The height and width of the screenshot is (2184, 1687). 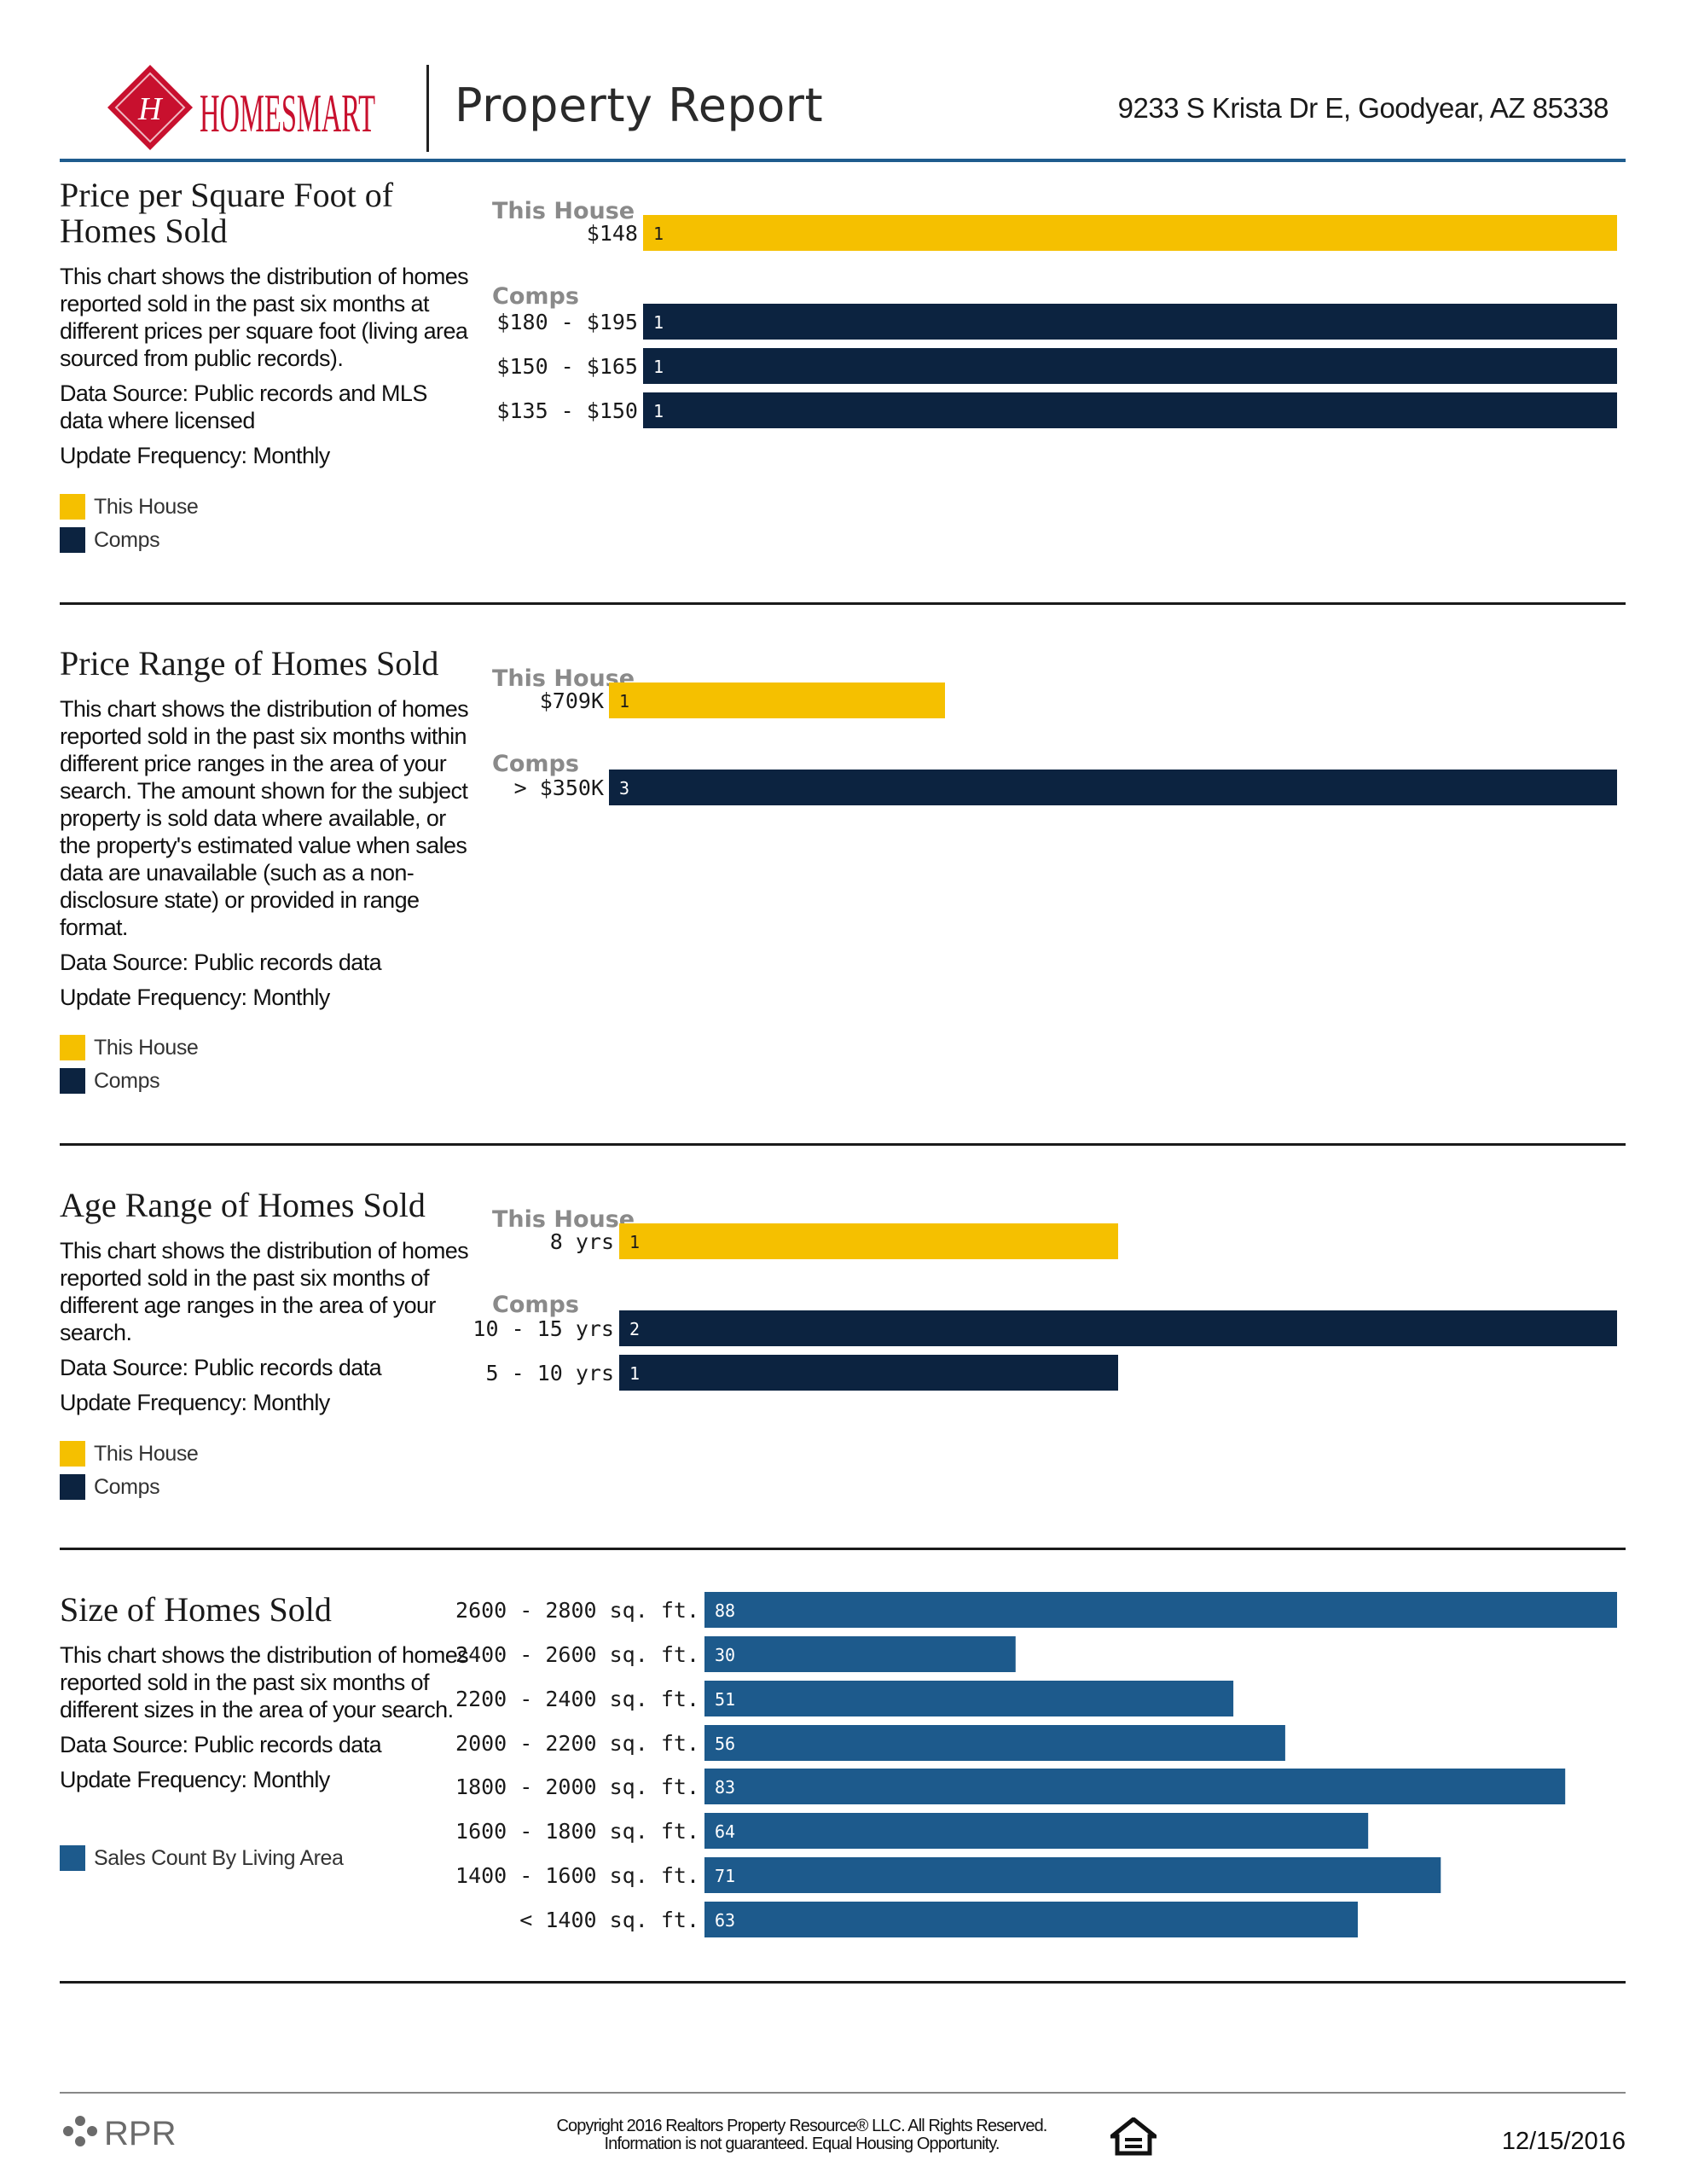 I want to click on section-title-line: Age Range of Homes Sold, so click(x=243, y=1205).